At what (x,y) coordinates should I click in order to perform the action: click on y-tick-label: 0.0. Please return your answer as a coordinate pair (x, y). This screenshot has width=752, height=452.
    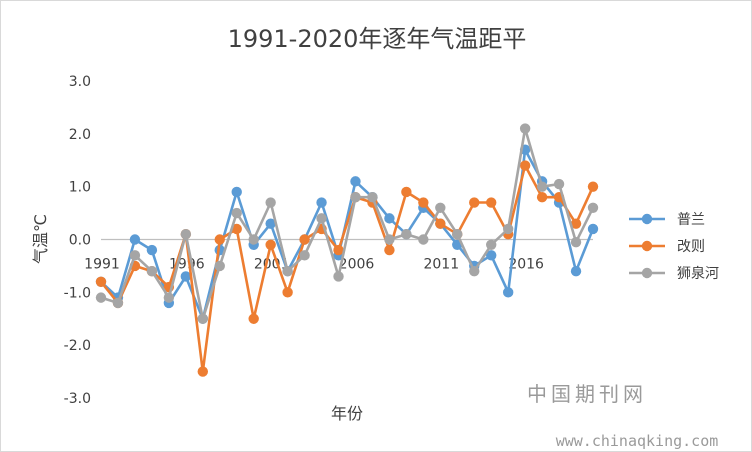
    Looking at the image, I should click on (80, 241).